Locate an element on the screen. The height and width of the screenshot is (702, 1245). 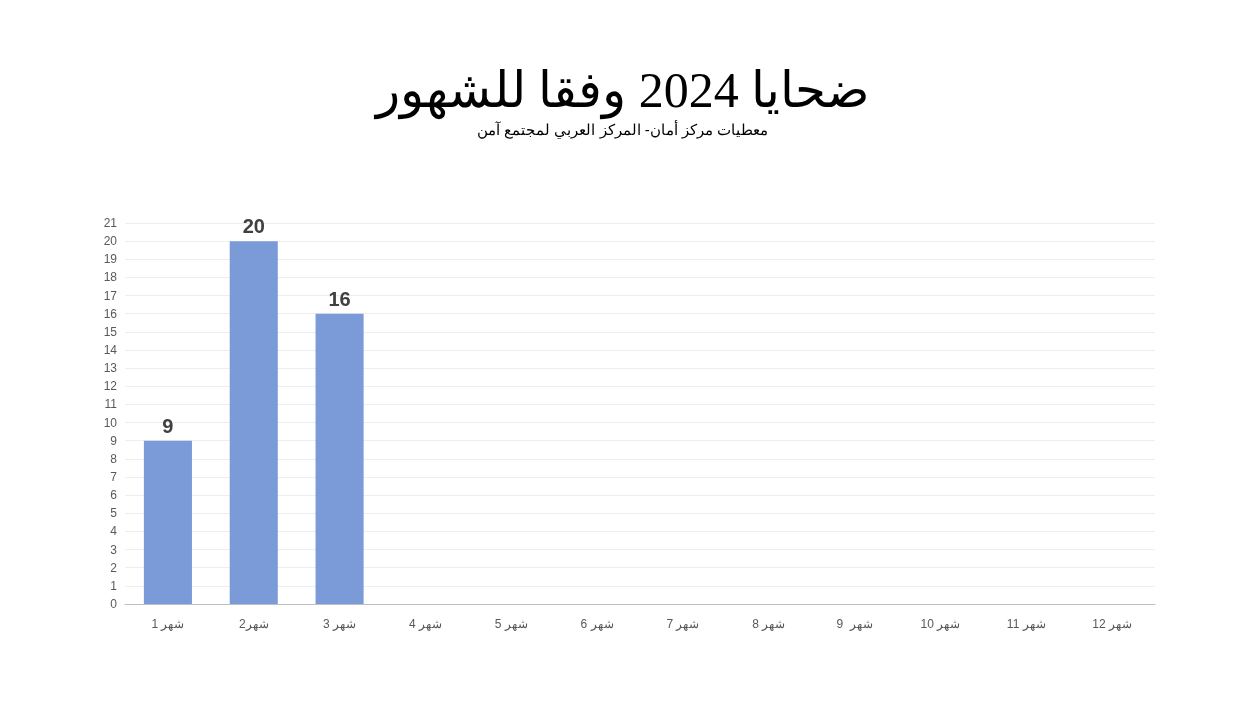
y-tick-label: 20 is located at coordinates (110, 241).